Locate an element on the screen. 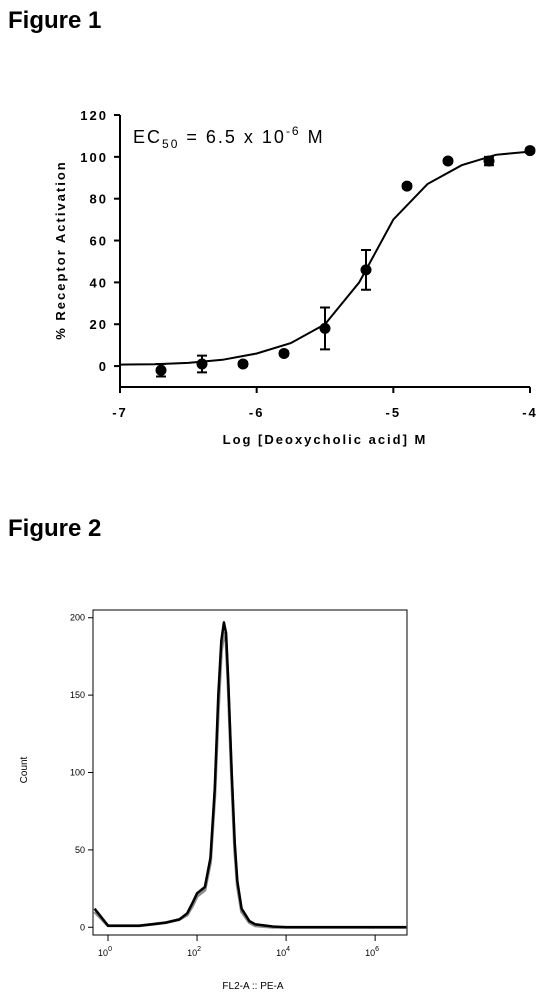  x-tick-power: 6 is located at coordinates (377, 949).